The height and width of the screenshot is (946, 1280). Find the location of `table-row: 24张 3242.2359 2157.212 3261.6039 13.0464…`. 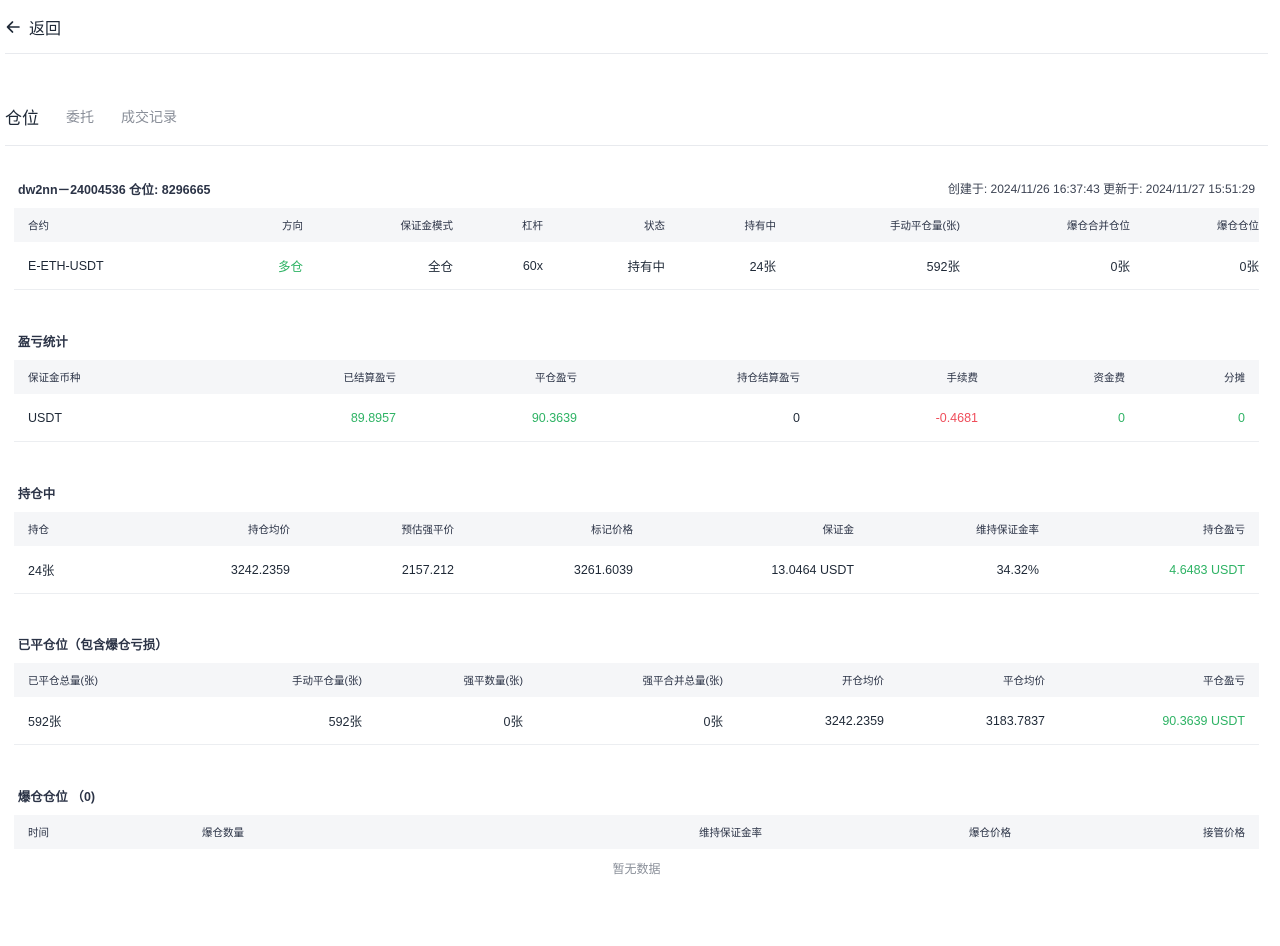

table-row: 24张 3242.2359 2157.212 3261.6039 13.0464… is located at coordinates (636, 570).